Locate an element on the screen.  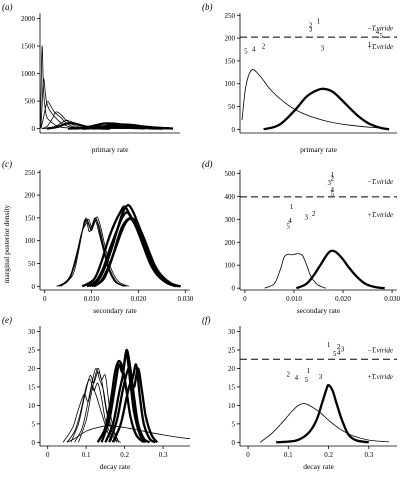
panel-tag: (d) is located at coordinates (207, 164).